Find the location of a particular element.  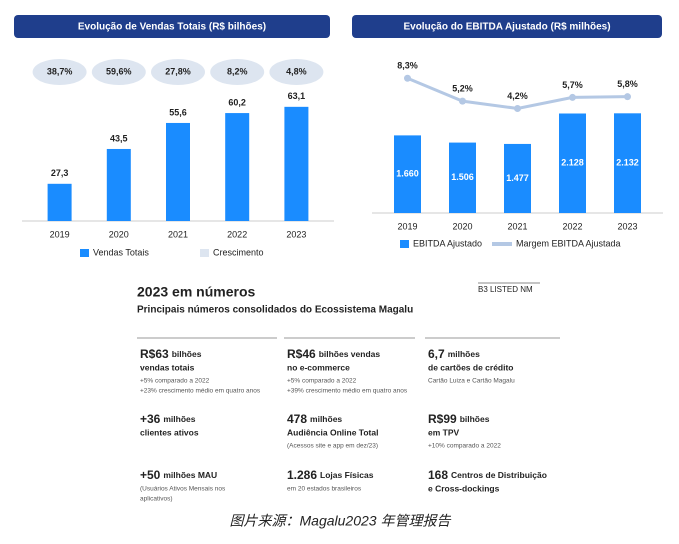

cell-figure: 1.286 is located at coordinates (302, 475).